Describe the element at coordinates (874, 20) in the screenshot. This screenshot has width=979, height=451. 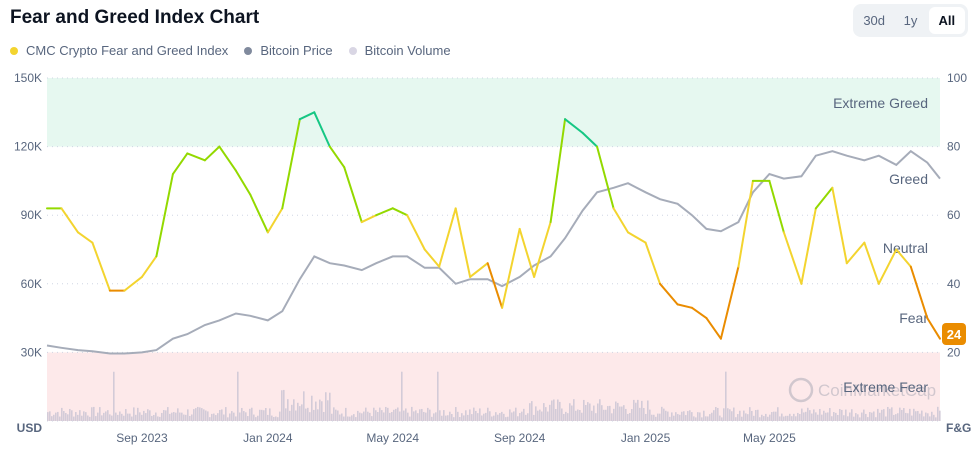
I see `range-30d-button: 30d` at that location.